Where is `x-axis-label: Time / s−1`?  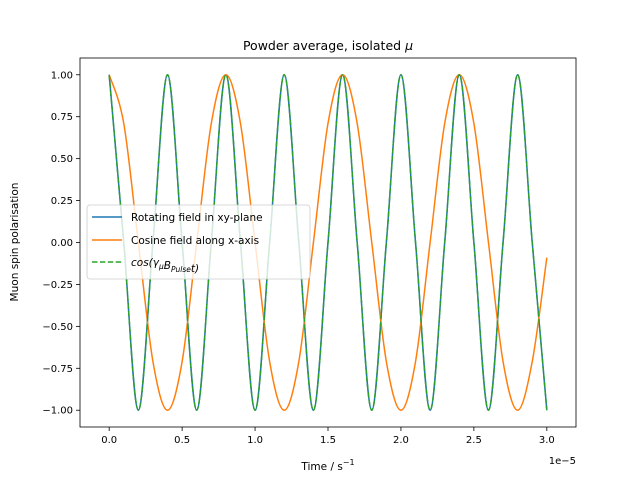
x-axis-label: Time / s−1 is located at coordinates (327, 465).